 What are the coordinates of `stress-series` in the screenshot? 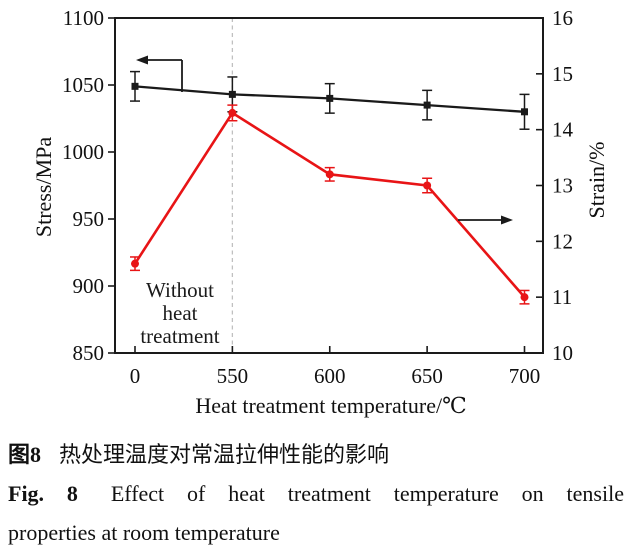 It's located at (330, 100).